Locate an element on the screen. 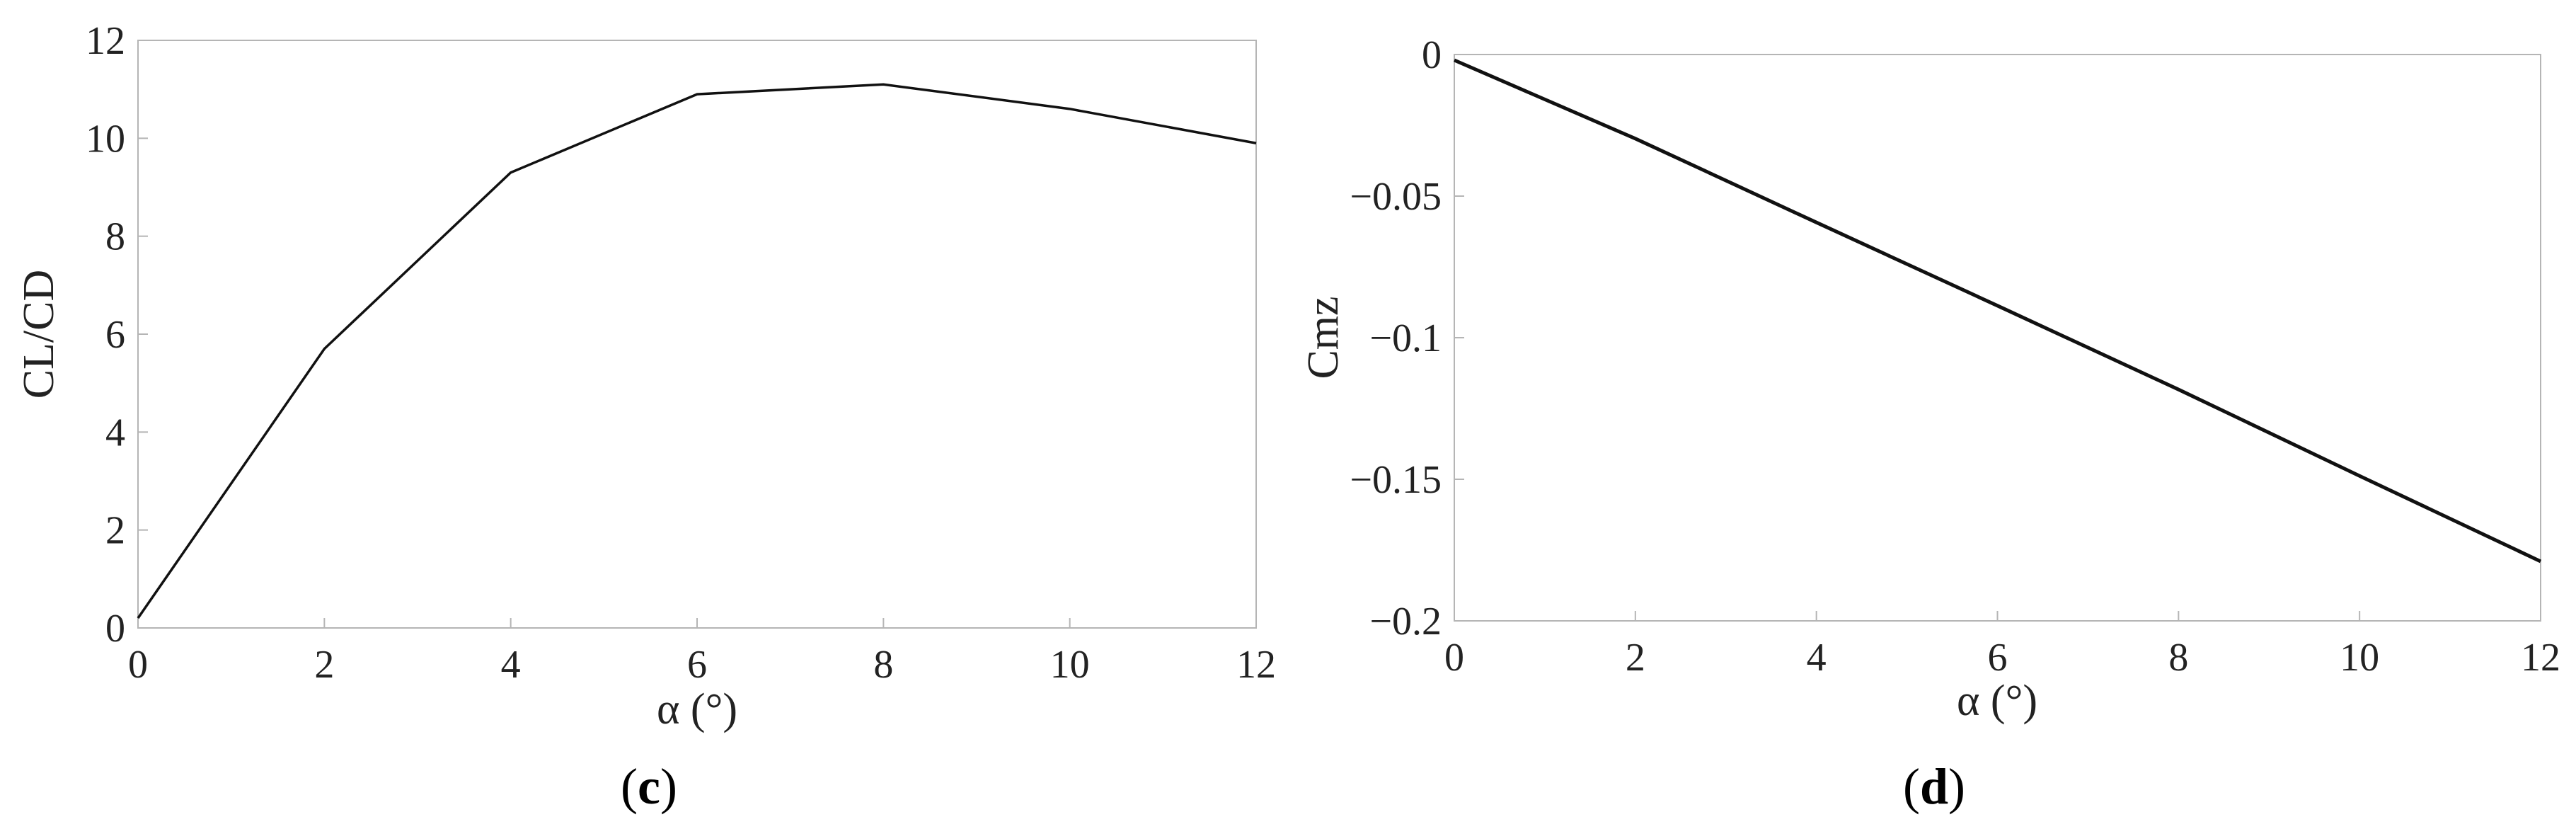  y-tick-label: 6 is located at coordinates (115, 335).